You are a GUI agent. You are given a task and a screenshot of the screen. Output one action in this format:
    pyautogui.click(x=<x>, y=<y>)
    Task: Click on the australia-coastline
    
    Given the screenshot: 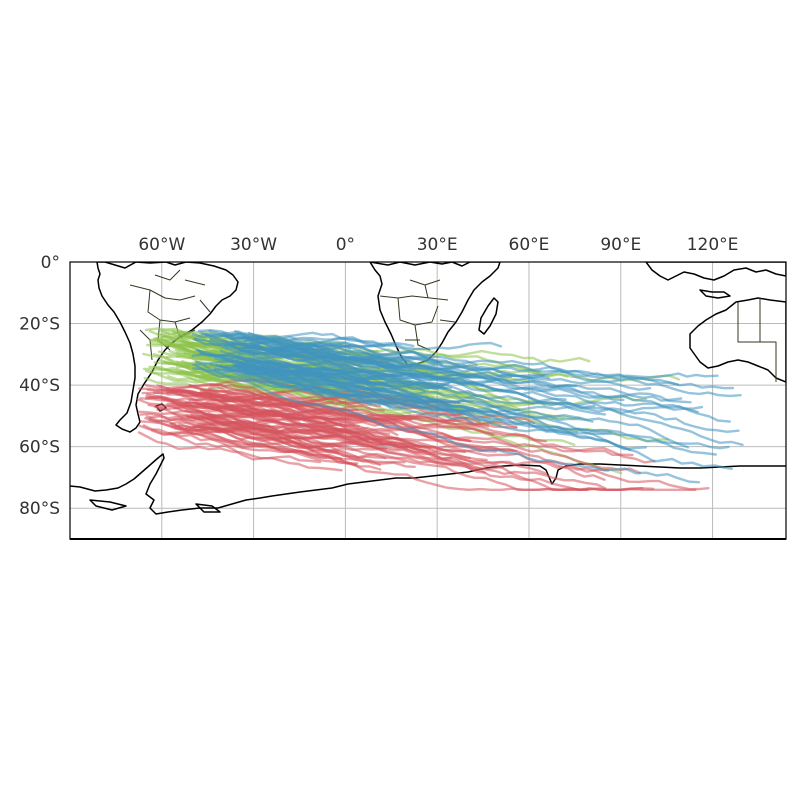 What is the action you would take?
    pyautogui.click(x=737, y=340)
    